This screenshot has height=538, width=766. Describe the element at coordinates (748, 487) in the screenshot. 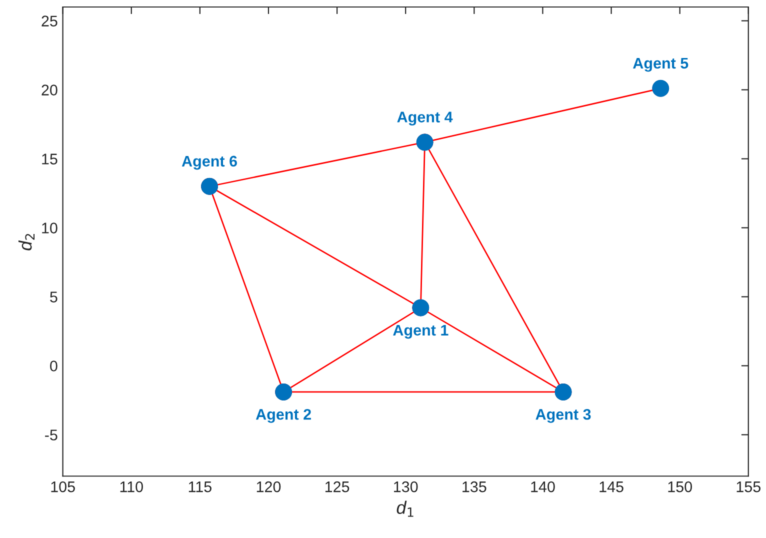

I see `x-tick-label: 155` at that location.